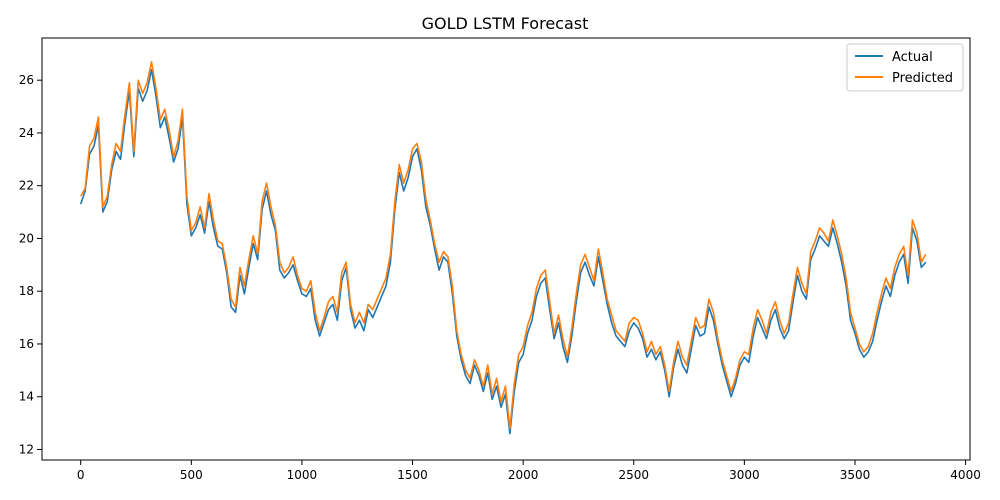 The height and width of the screenshot is (500, 1000). What do you see at coordinates (922, 78) in the screenshot?
I see `legend-label-predicted: Predicted` at bounding box center [922, 78].